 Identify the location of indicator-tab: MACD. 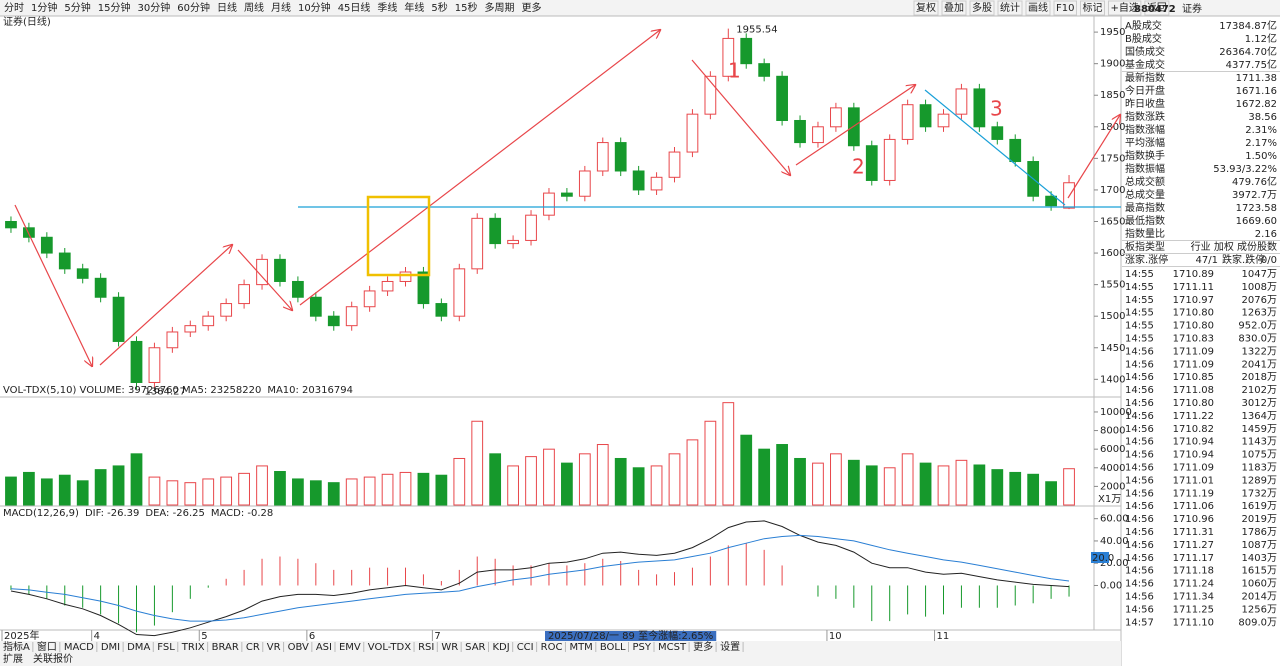
(79, 647).